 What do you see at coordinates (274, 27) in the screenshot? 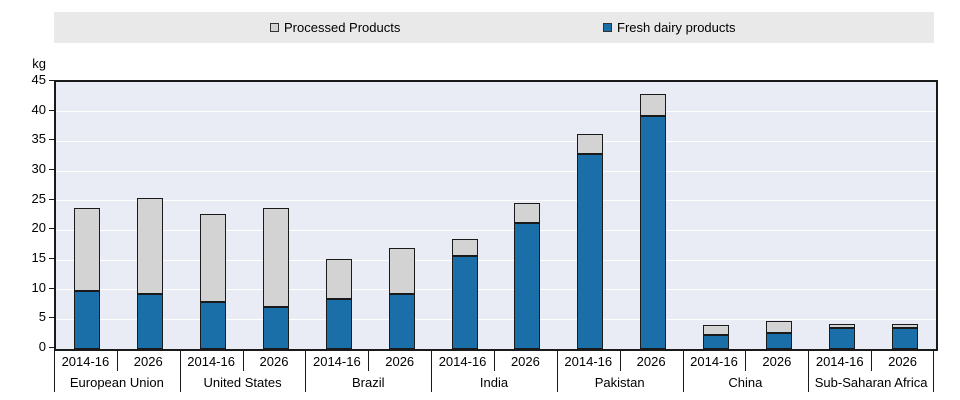
I see `processed-products-swatch-icon` at bounding box center [274, 27].